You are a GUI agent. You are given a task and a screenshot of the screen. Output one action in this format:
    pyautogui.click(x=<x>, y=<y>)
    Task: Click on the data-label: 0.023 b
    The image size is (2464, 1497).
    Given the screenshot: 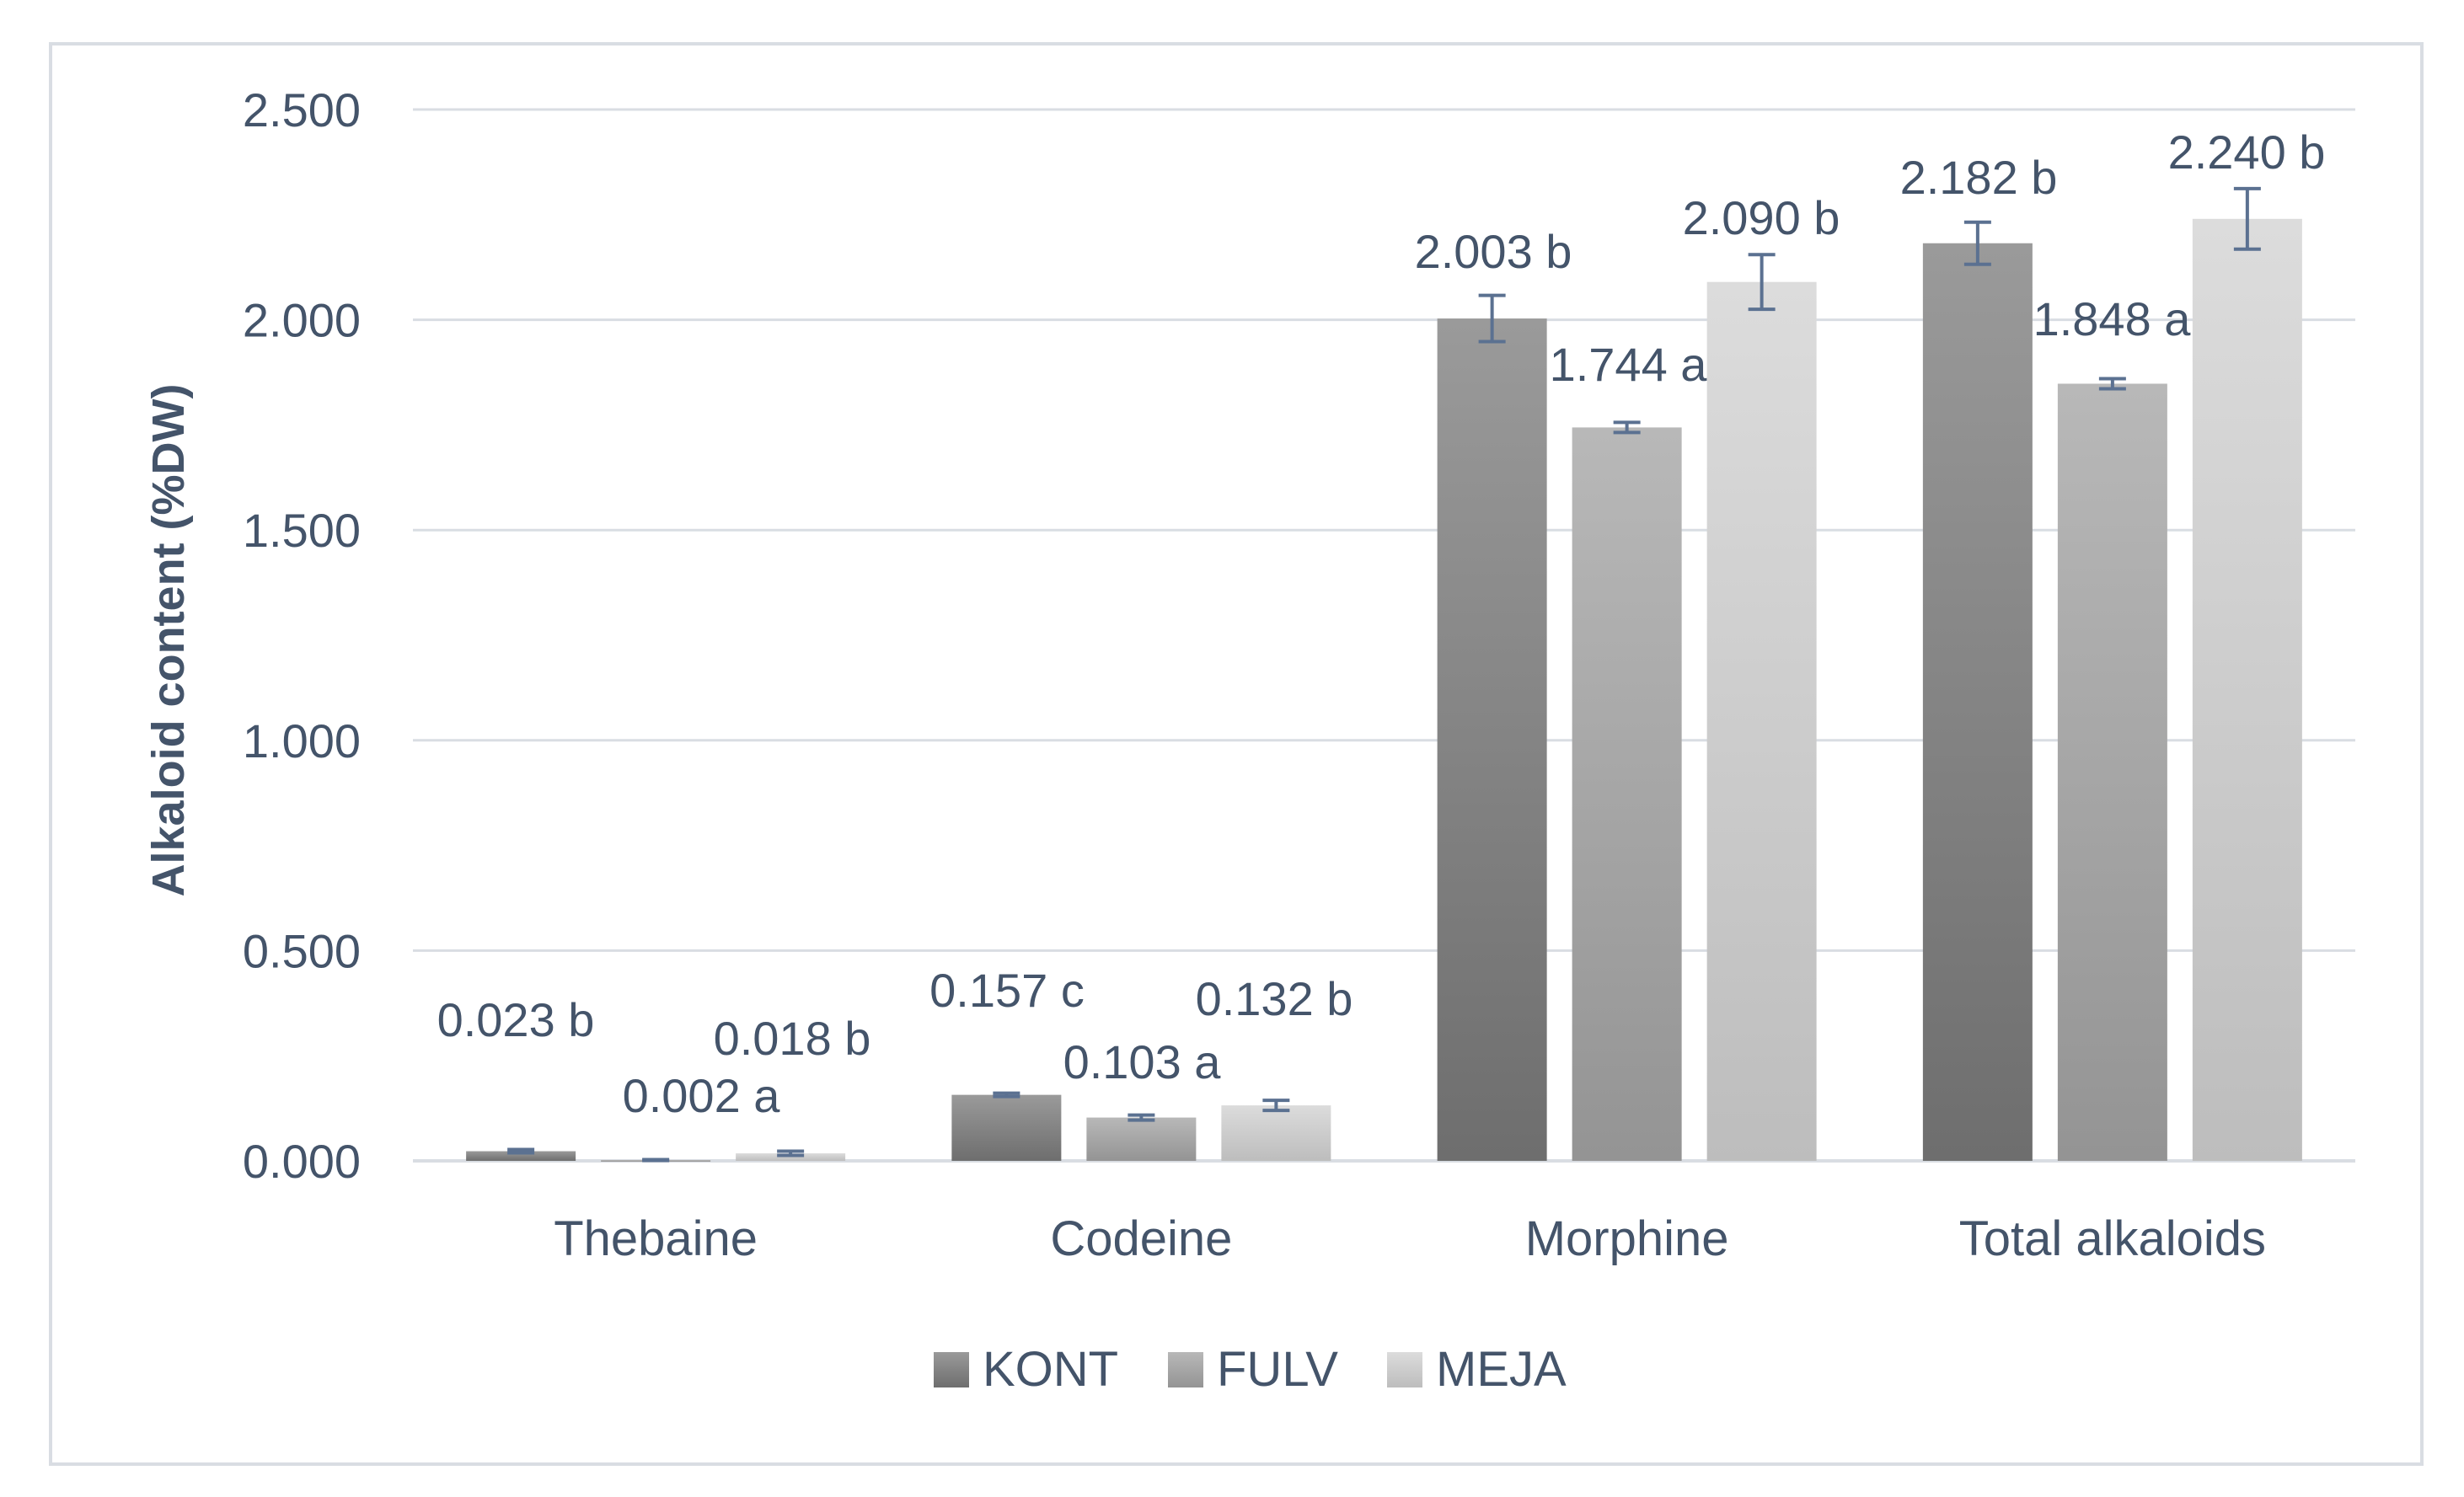 What is the action you would take?
    pyautogui.click(x=516, y=1019)
    